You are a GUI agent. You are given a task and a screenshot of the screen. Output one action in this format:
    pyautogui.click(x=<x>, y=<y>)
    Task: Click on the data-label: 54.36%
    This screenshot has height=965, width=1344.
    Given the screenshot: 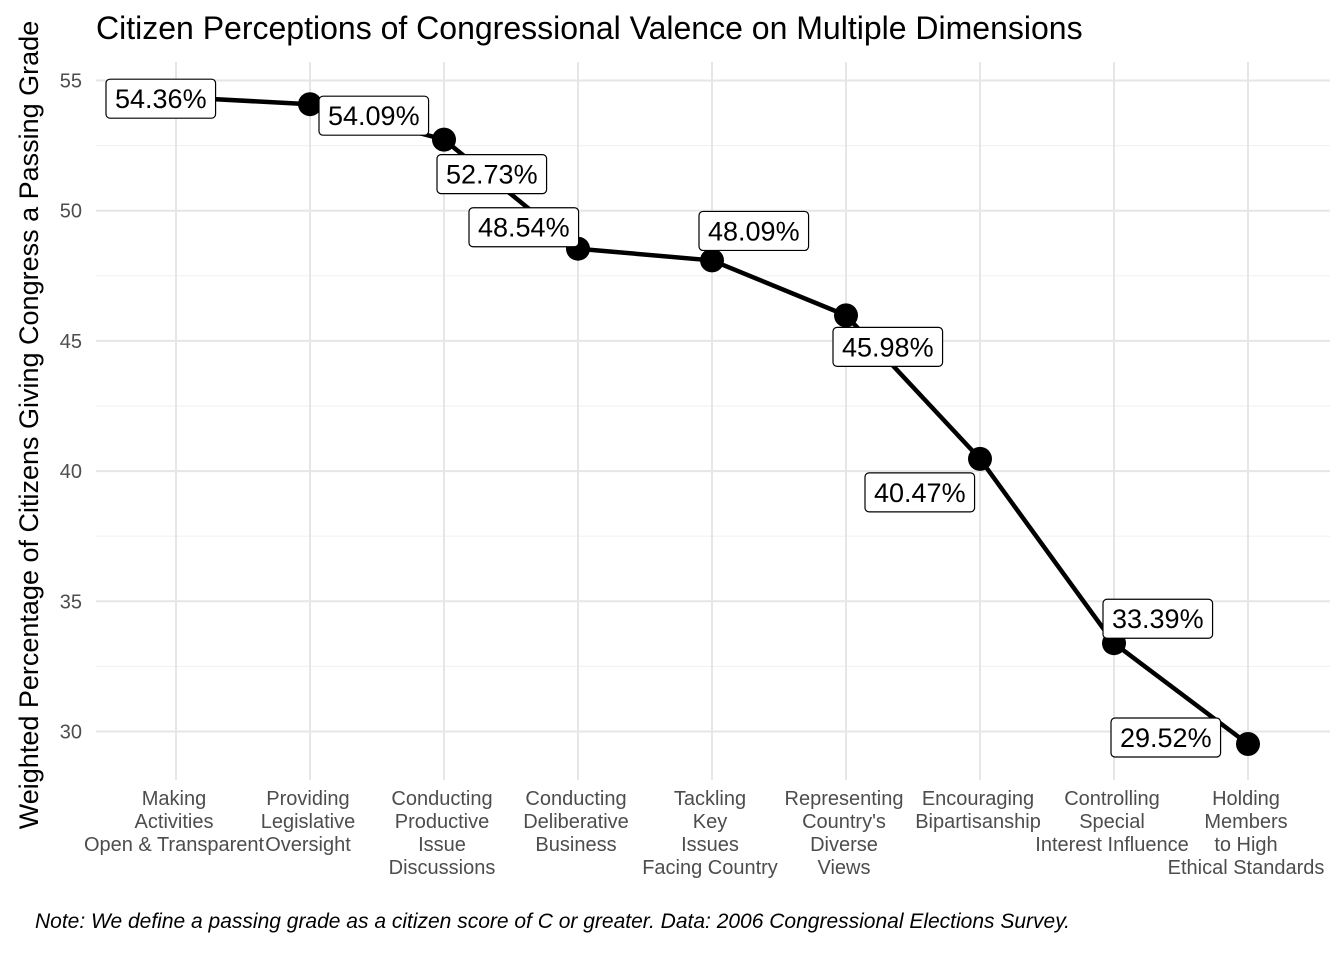 What is the action you would take?
    pyautogui.click(x=161, y=98)
    